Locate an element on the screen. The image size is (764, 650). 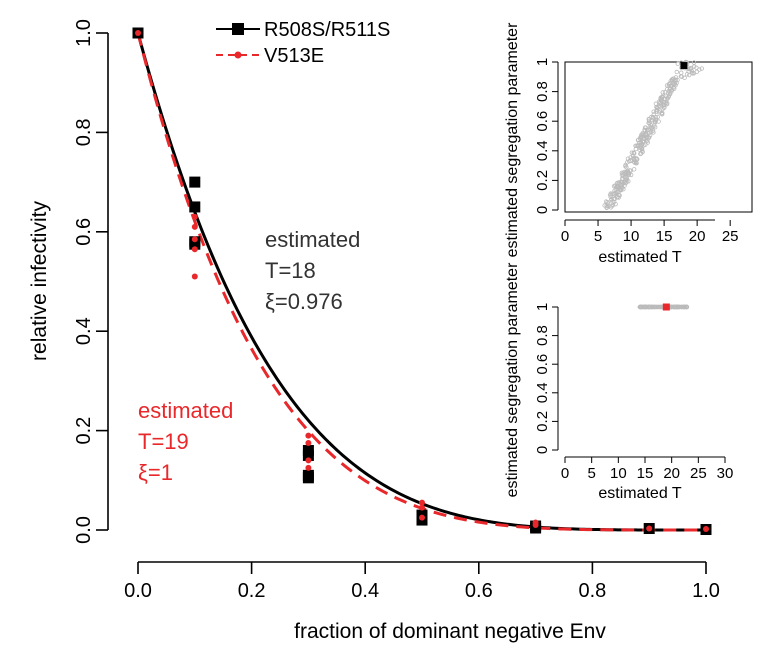
x-tick-label: 0.4 is located at coordinates (365, 591).